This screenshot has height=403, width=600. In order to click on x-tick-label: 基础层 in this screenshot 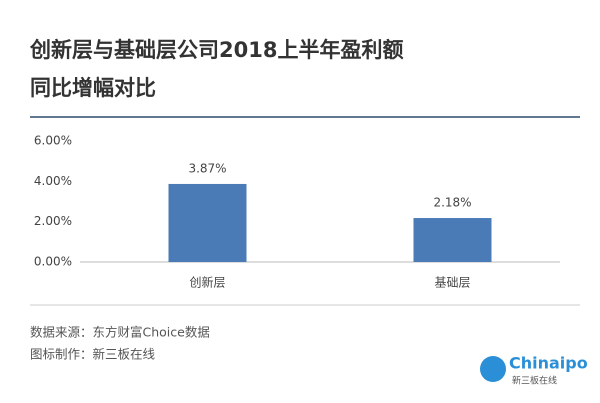, I will do `click(452, 283)`.